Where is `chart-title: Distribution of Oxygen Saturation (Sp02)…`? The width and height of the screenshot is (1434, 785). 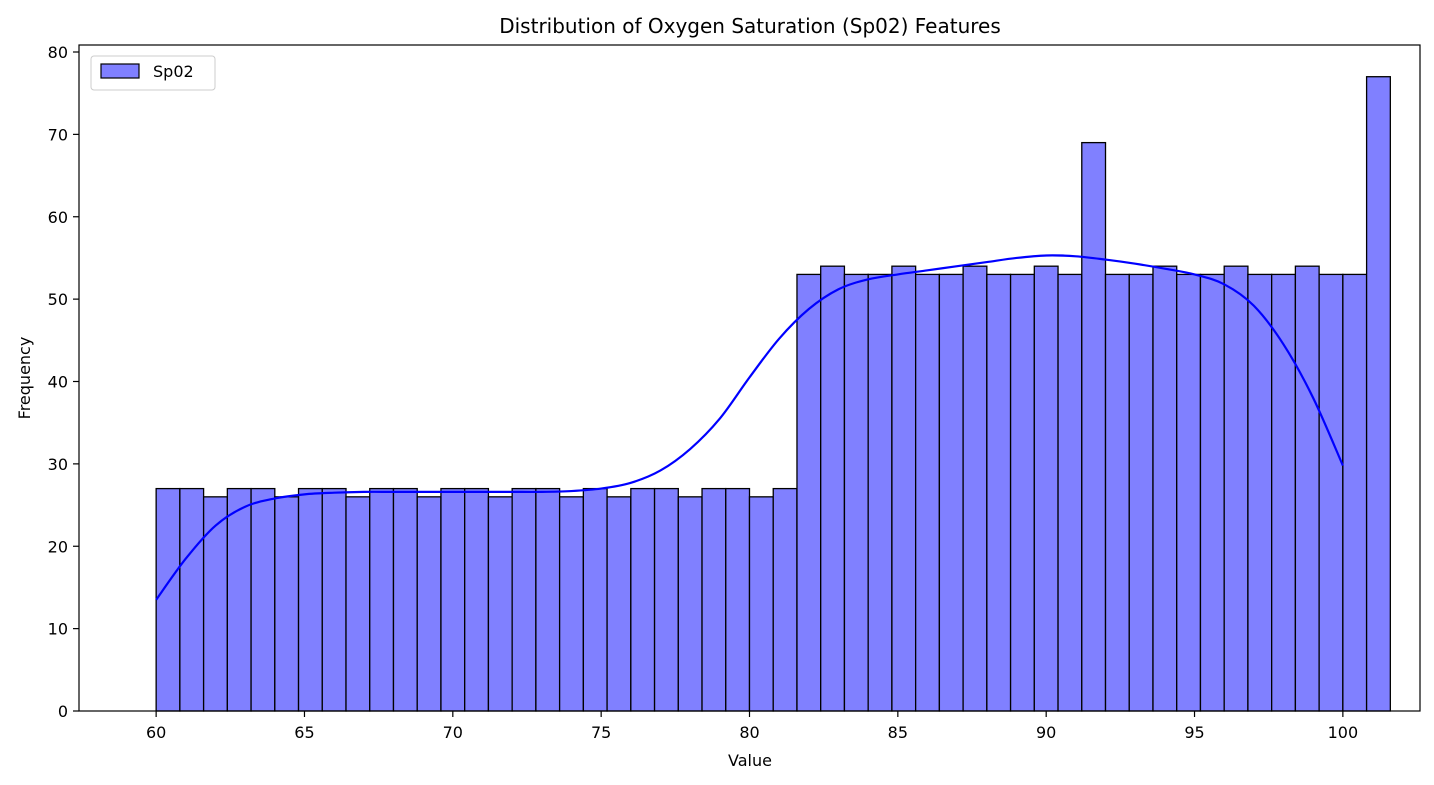
chart-title: Distribution of Oxygen Saturation (Sp02)… is located at coordinates (750, 26).